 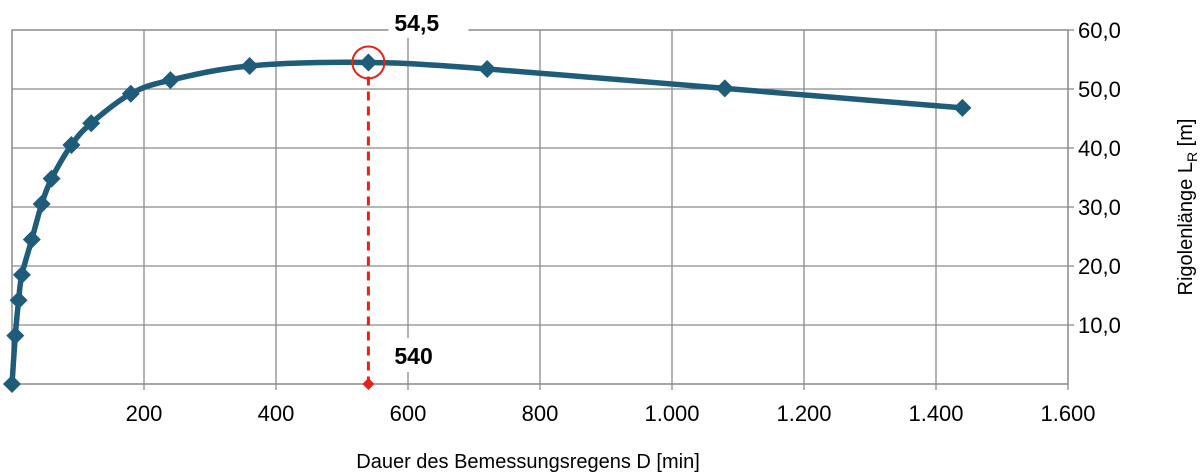 What do you see at coordinates (1192, 157) in the screenshot?
I see `y-axis-title-subscript: R` at bounding box center [1192, 157].